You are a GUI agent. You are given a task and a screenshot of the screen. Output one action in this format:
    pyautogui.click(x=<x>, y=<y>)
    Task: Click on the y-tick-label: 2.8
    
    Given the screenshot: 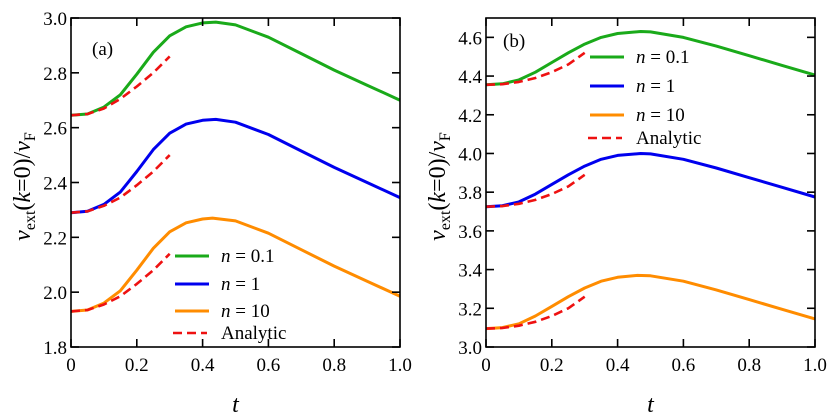 What is the action you would take?
    pyautogui.click(x=55, y=74)
    